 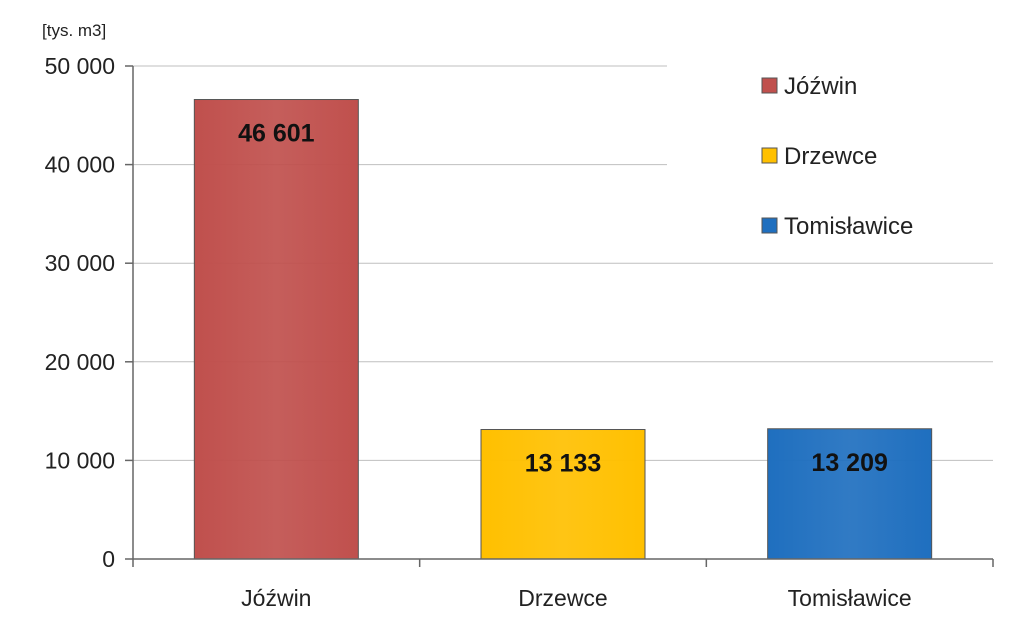 I want to click on bar-drzewce, so click(x=563, y=494).